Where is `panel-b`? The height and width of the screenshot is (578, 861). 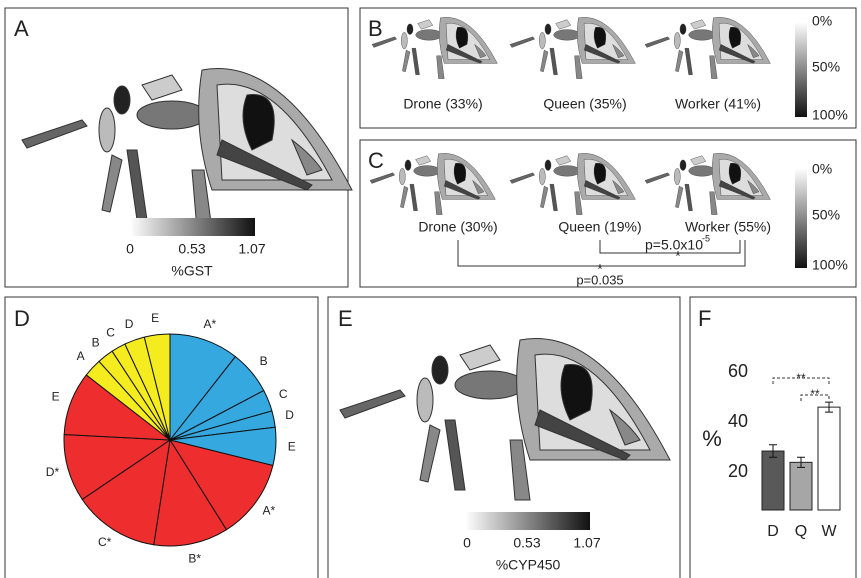 panel-b is located at coordinates (608, 68).